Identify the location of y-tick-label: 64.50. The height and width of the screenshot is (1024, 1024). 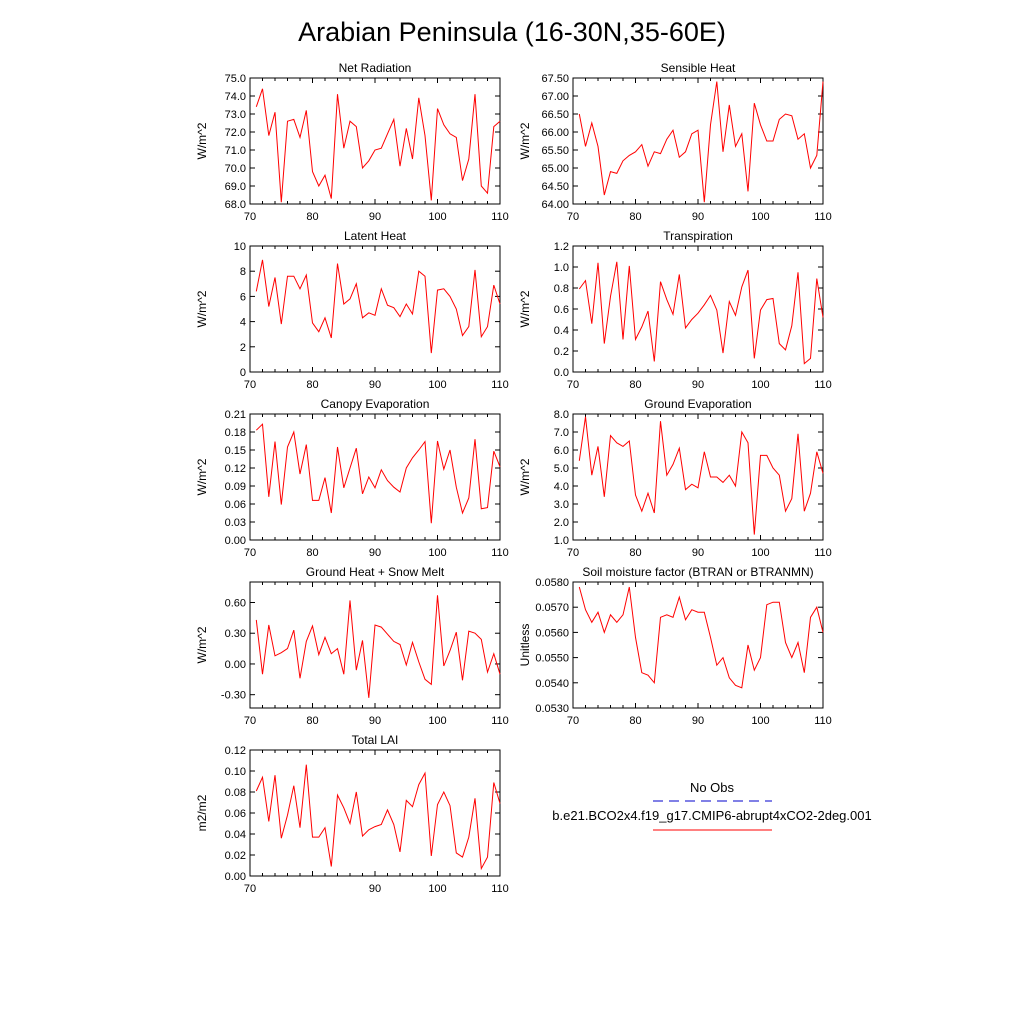
(555, 187).